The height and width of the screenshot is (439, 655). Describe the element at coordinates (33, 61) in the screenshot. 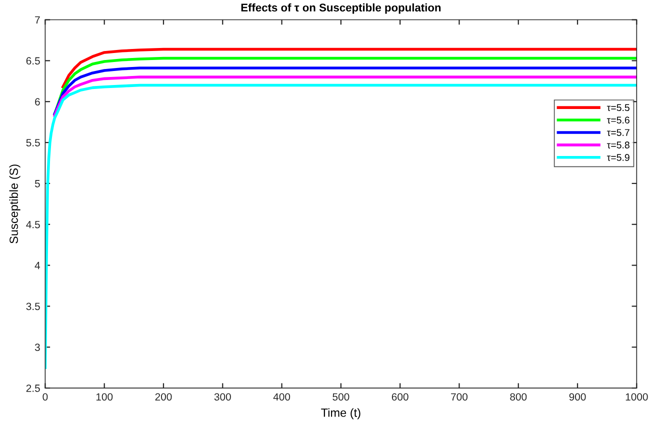

I see `y-tick-label: 6.5` at that location.